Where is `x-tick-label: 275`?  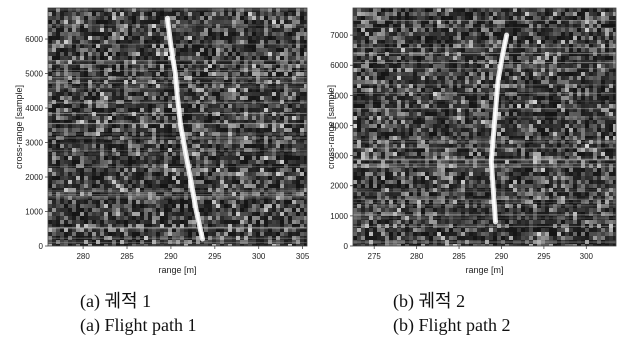
x-tick-label: 275 is located at coordinates (375, 256).